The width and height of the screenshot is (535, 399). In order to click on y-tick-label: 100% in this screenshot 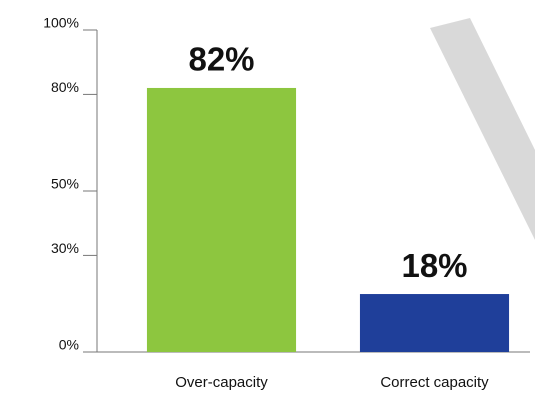, I will do `click(61, 23)`.